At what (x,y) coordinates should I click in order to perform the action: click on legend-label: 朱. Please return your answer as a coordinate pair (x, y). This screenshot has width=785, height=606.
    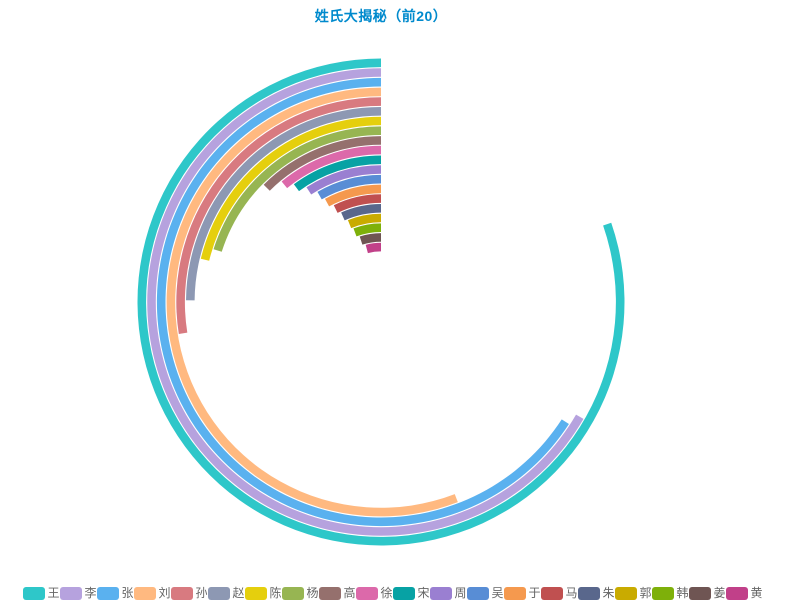
    Looking at the image, I should click on (608, 593).